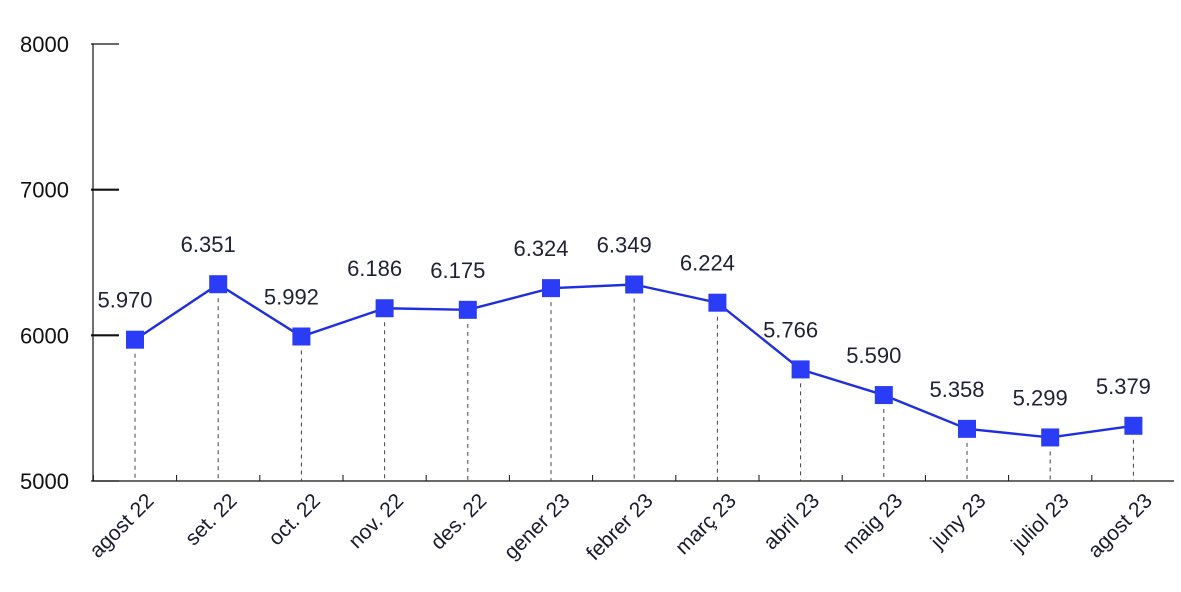 This screenshot has width=1181, height=592. What do you see at coordinates (44, 481) in the screenshot?
I see `y-tick-label: 5000` at bounding box center [44, 481].